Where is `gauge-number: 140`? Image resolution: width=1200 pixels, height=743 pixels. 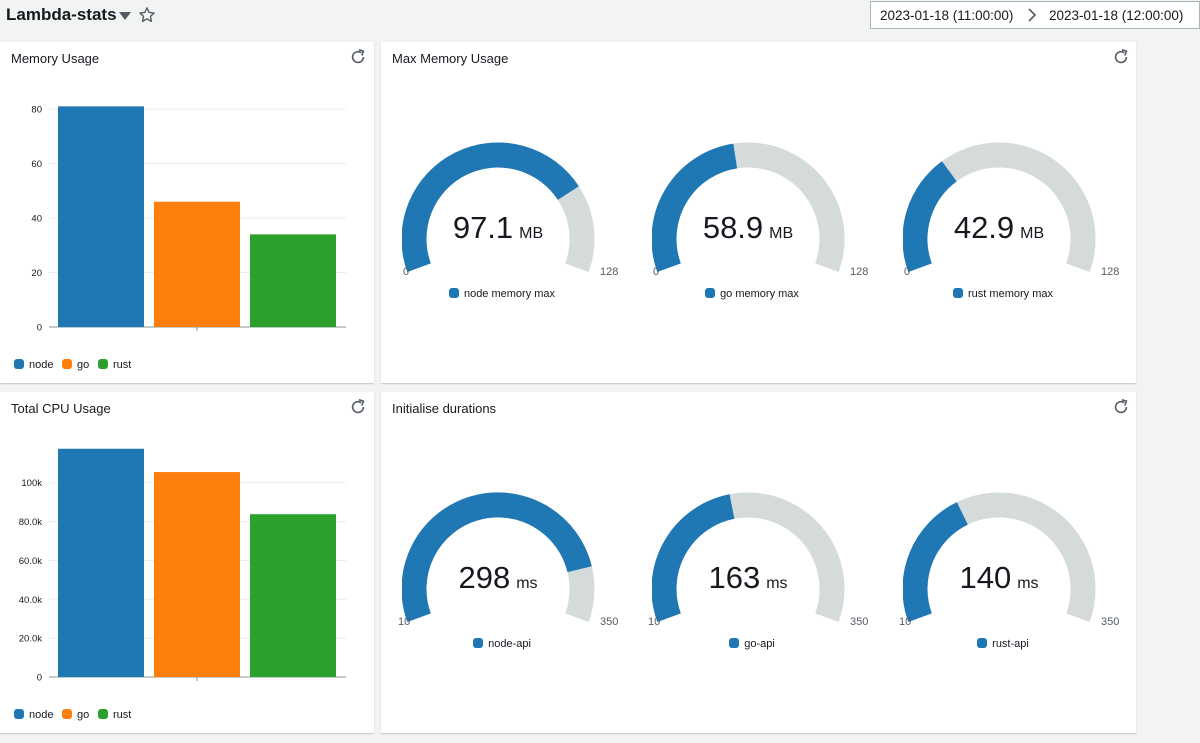 gauge-number: 140 is located at coordinates (985, 577).